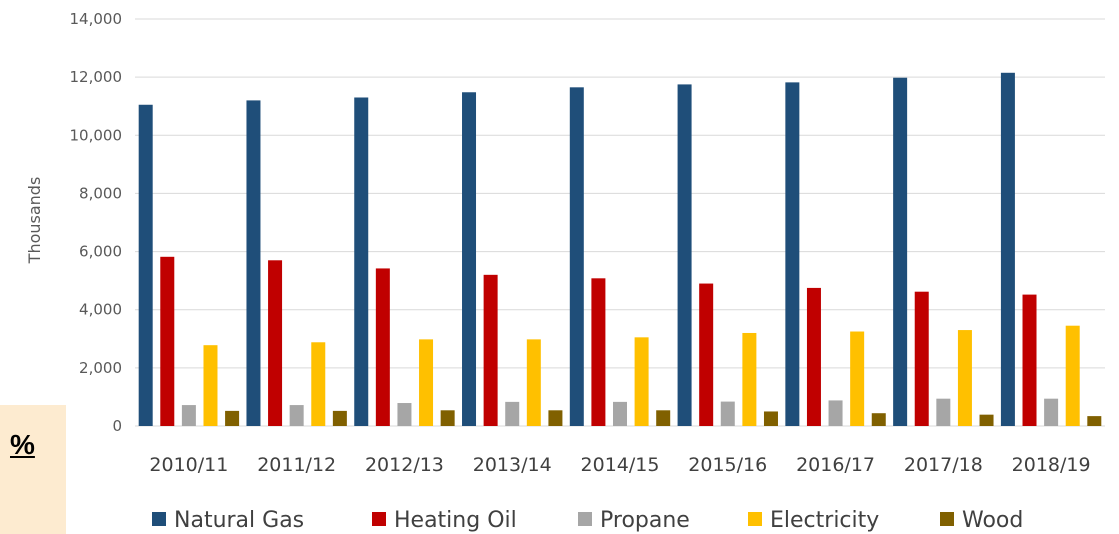  What do you see at coordinates (22, 444) in the screenshot?
I see `side-note-text: %` at bounding box center [22, 444].